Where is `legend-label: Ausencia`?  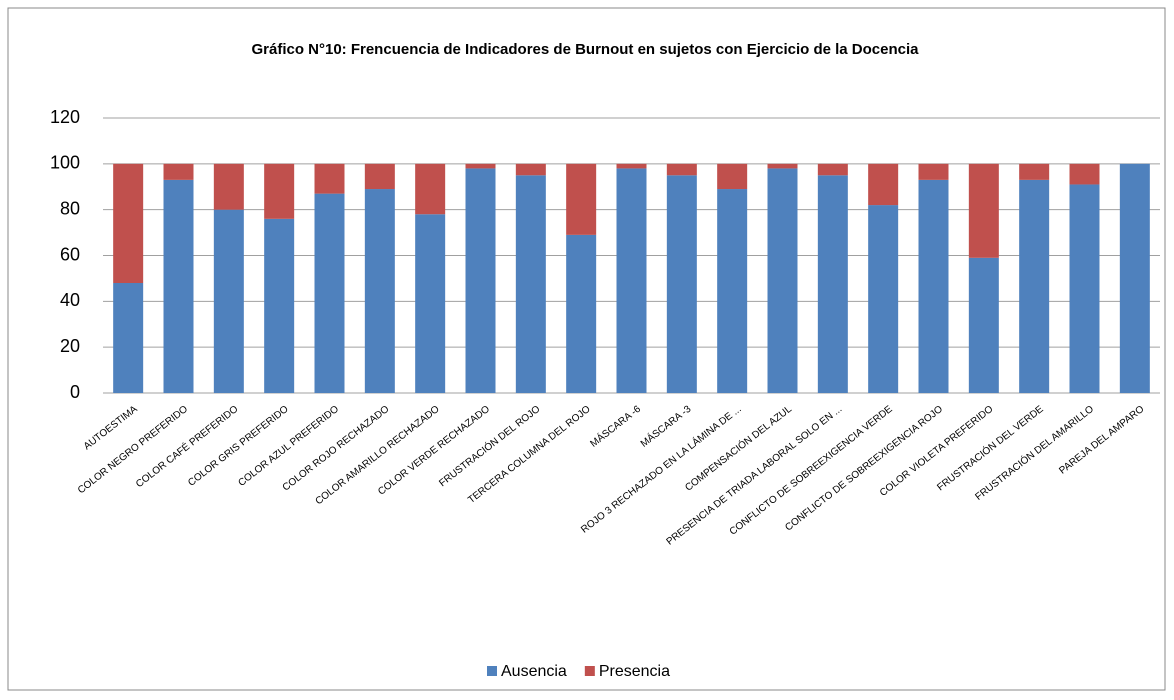 legend-label: Ausencia is located at coordinates (534, 671).